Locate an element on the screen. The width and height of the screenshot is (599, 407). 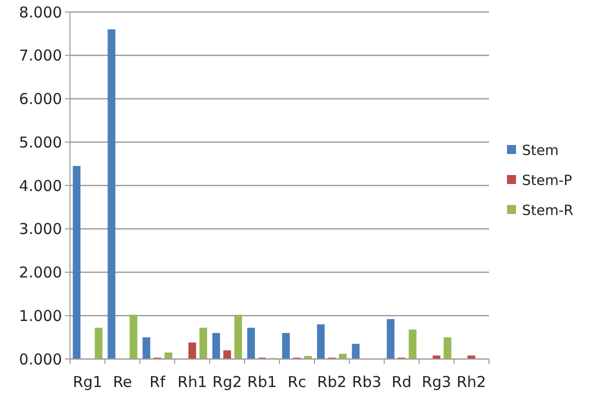
y-tick-label: 5.000 is located at coordinates (40, 142).